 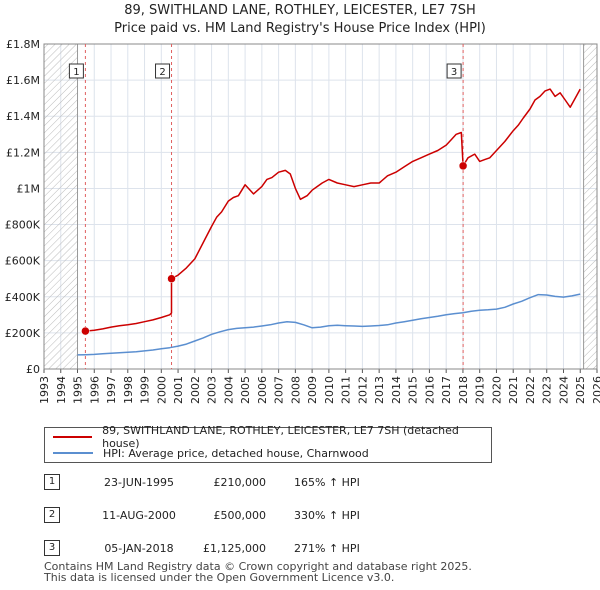 I want to click on y-tick-label: £1M, so click(x=29, y=188).